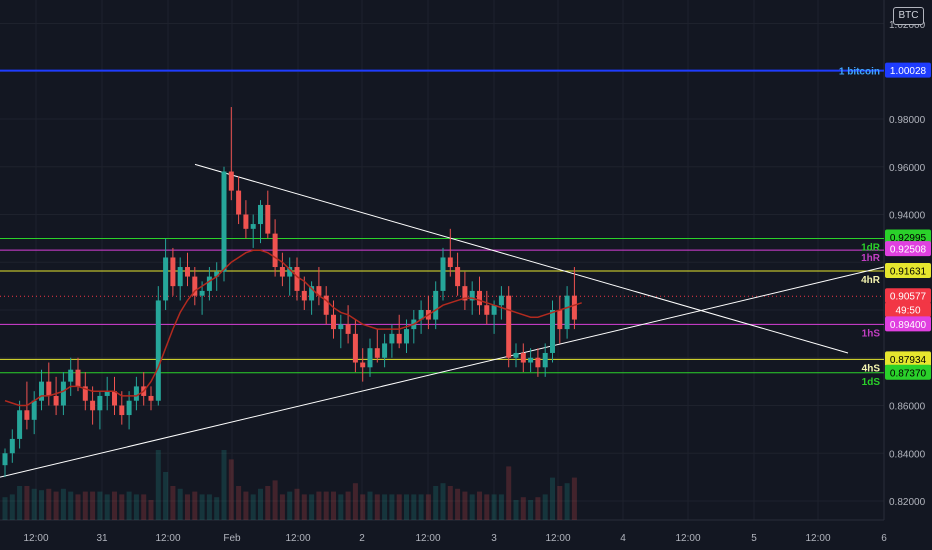 The width and height of the screenshot is (932, 550). I want to click on price-tick-top: 1.02000, so click(907, 25).